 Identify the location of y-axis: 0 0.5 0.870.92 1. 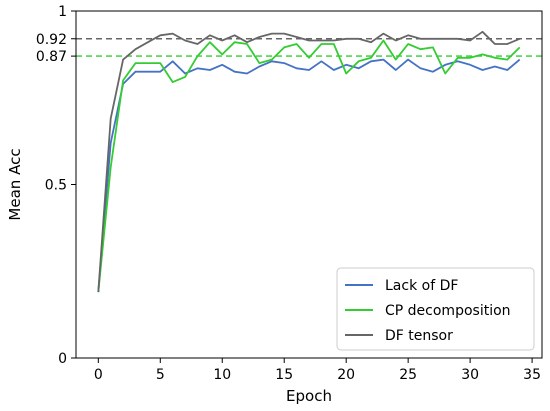
(56, 185).